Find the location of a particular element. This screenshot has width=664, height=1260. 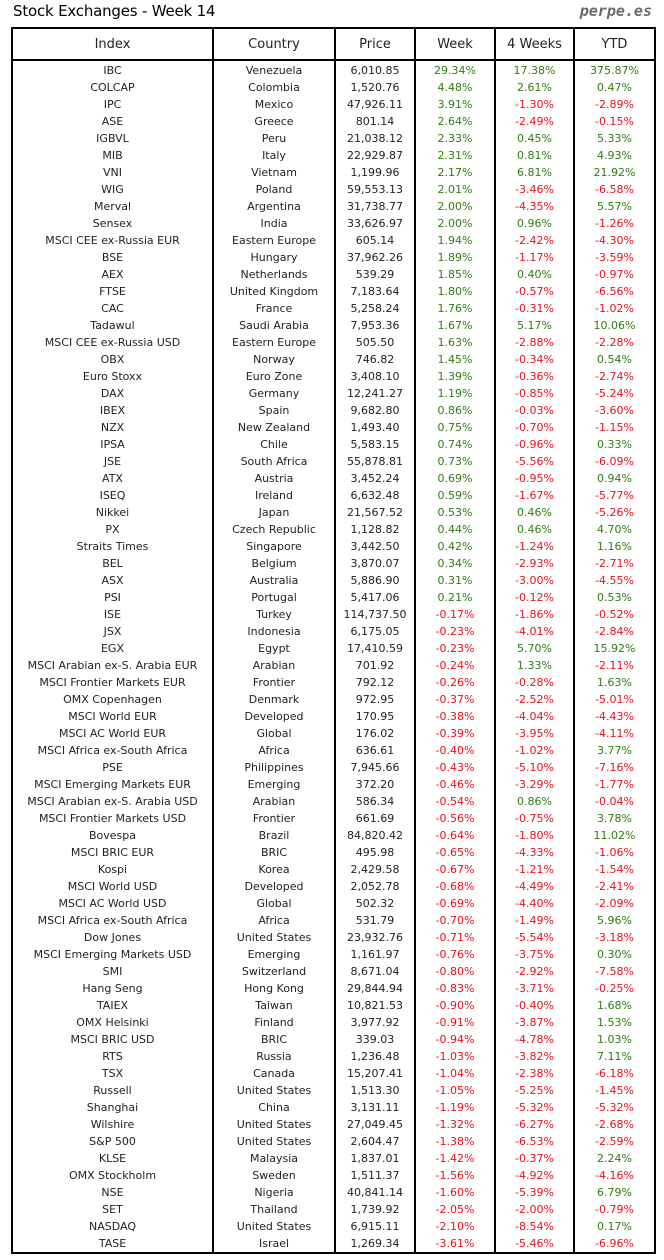

cell-week: -0.54% is located at coordinates (455, 801).